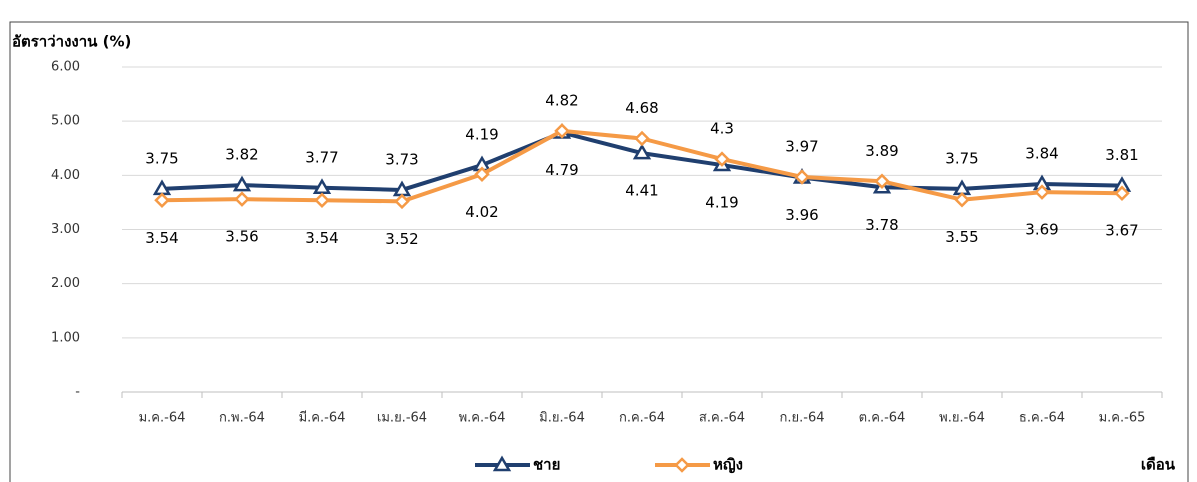 This screenshot has width=1197, height=482. Describe the element at coordinates (728, 465) in the screenshot. I see `legend-label: หญิง` at that location.